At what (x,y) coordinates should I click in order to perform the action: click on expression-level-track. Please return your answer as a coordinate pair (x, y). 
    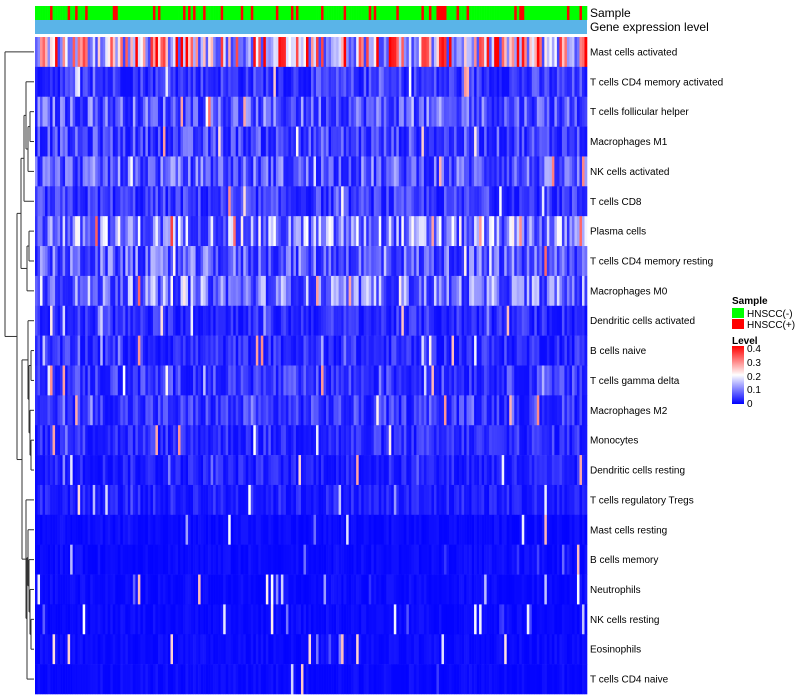
    Looking at the image, I should click on (311, 27).